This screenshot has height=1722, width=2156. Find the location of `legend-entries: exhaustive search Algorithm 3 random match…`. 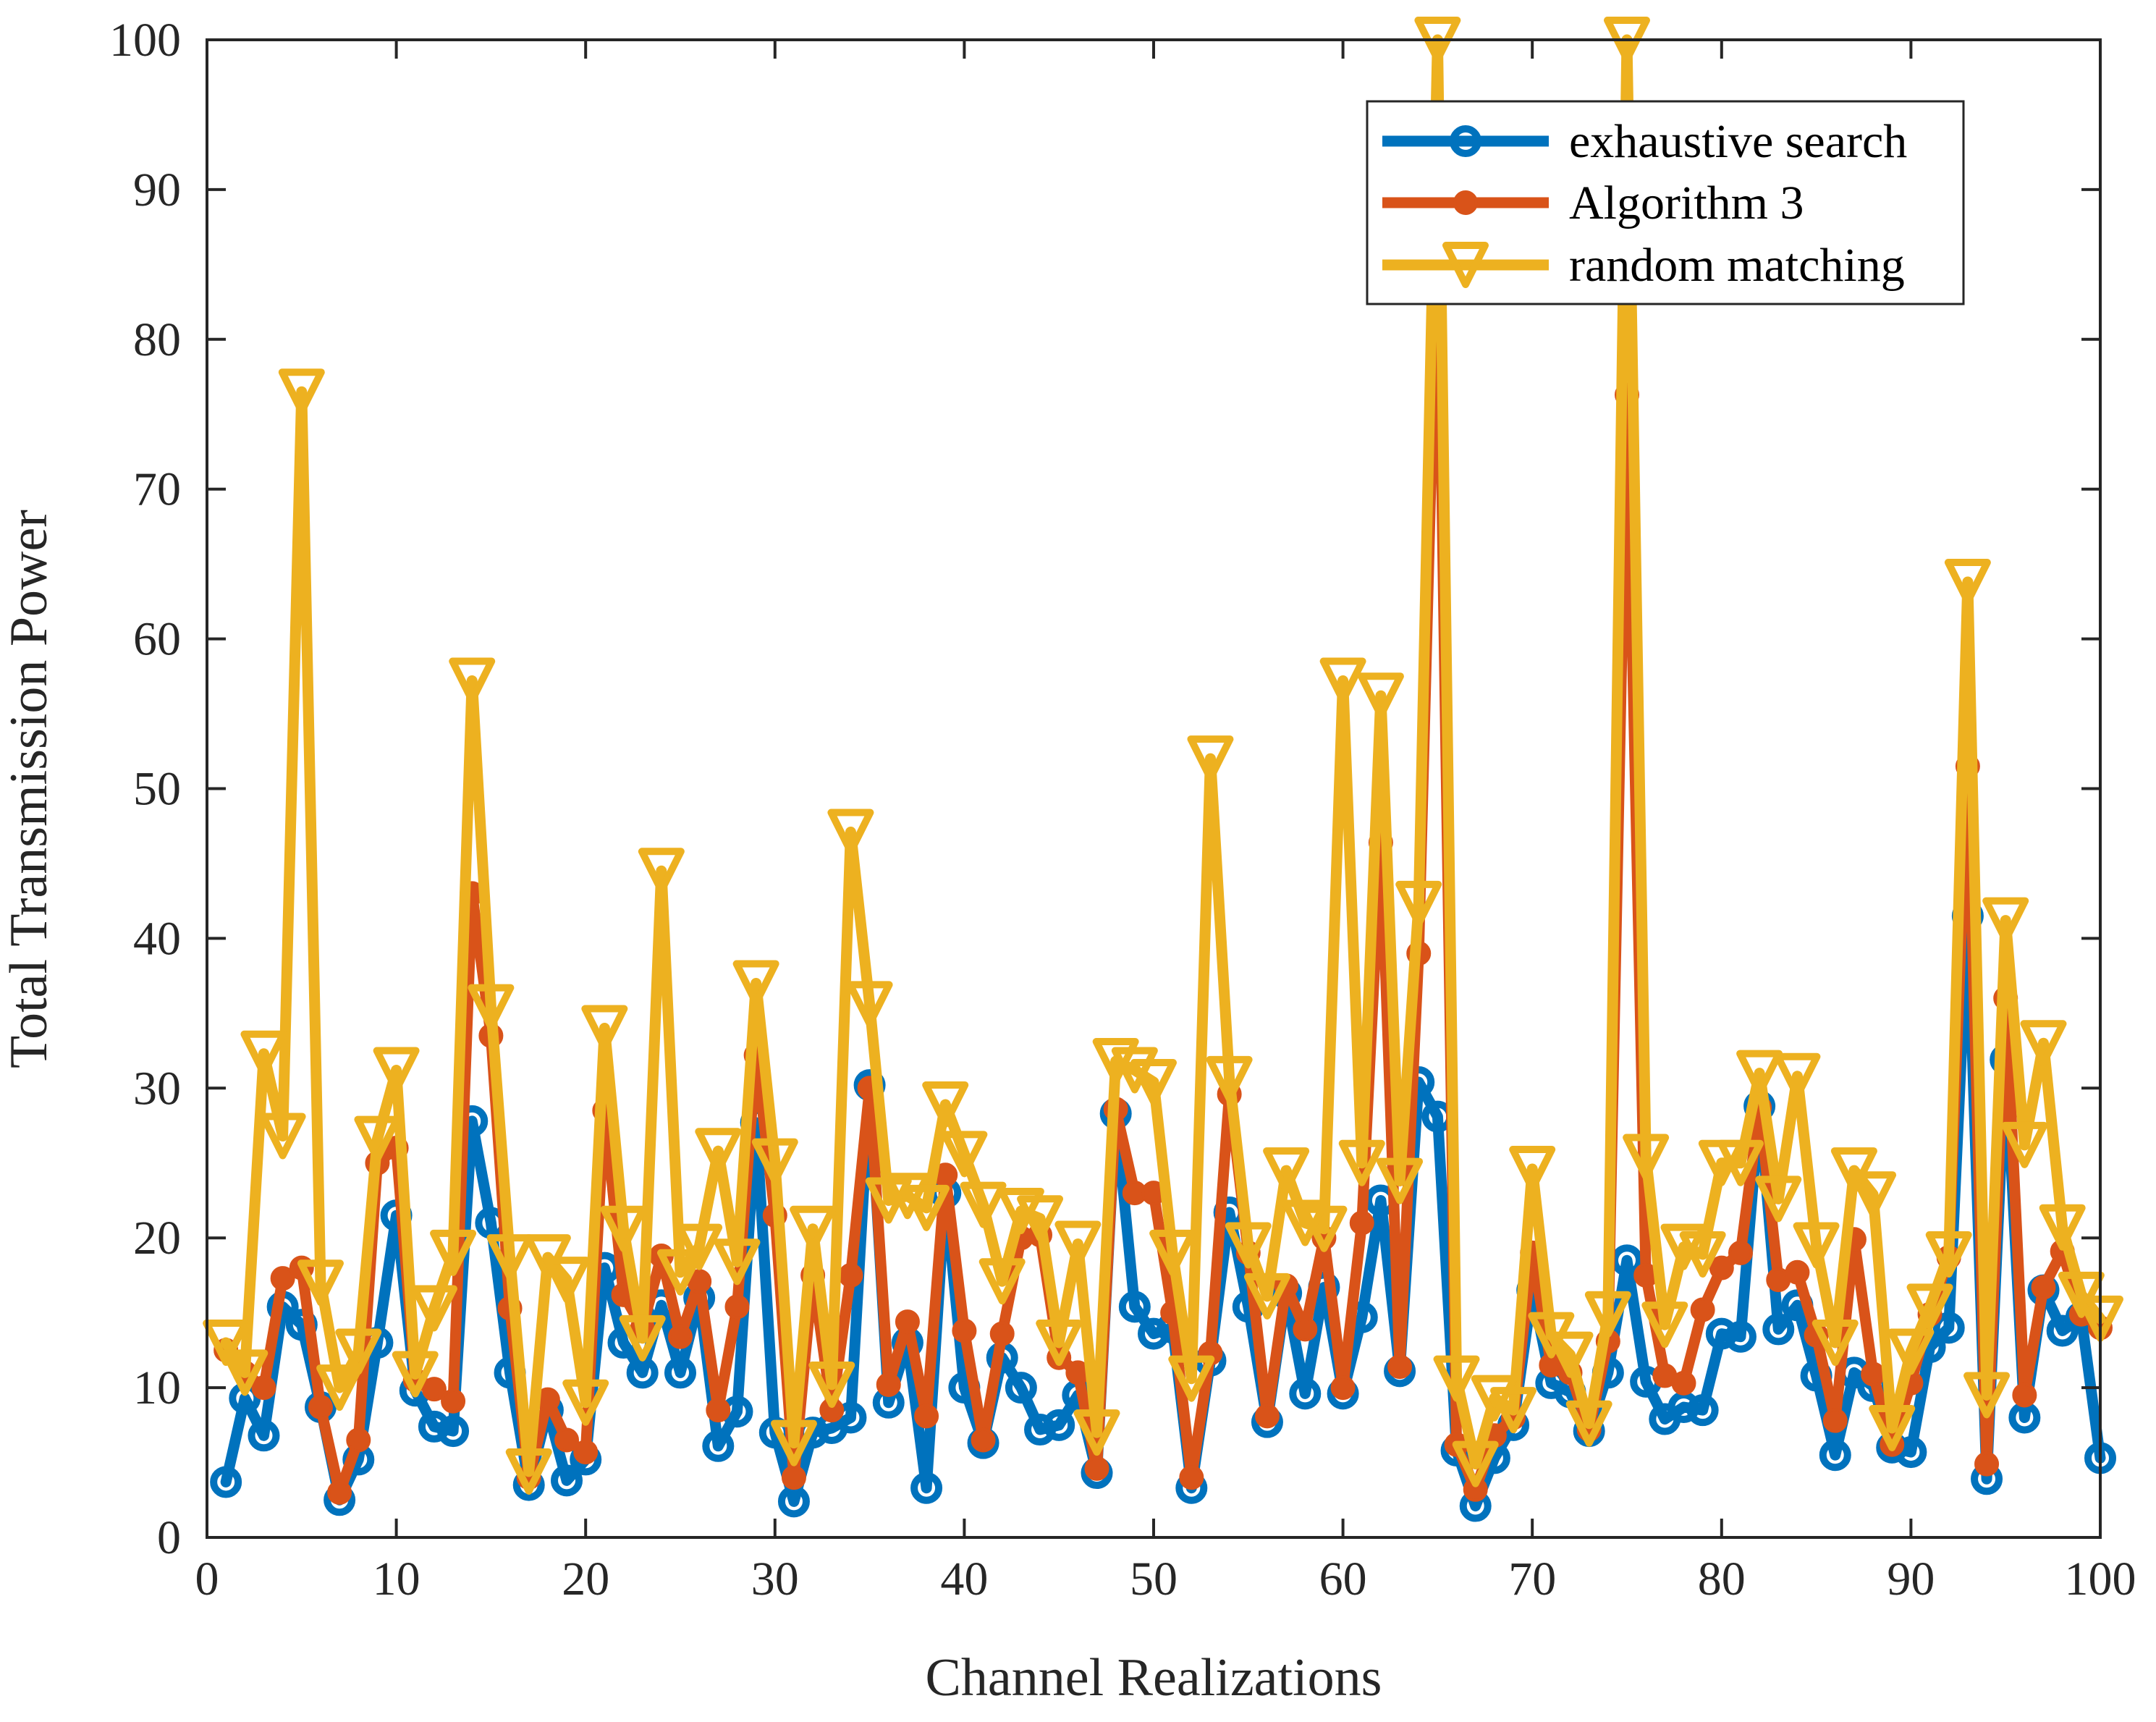

legend-entries: exhaustive search Algorithm 3 random match… is located at coordinates (1644, 203).